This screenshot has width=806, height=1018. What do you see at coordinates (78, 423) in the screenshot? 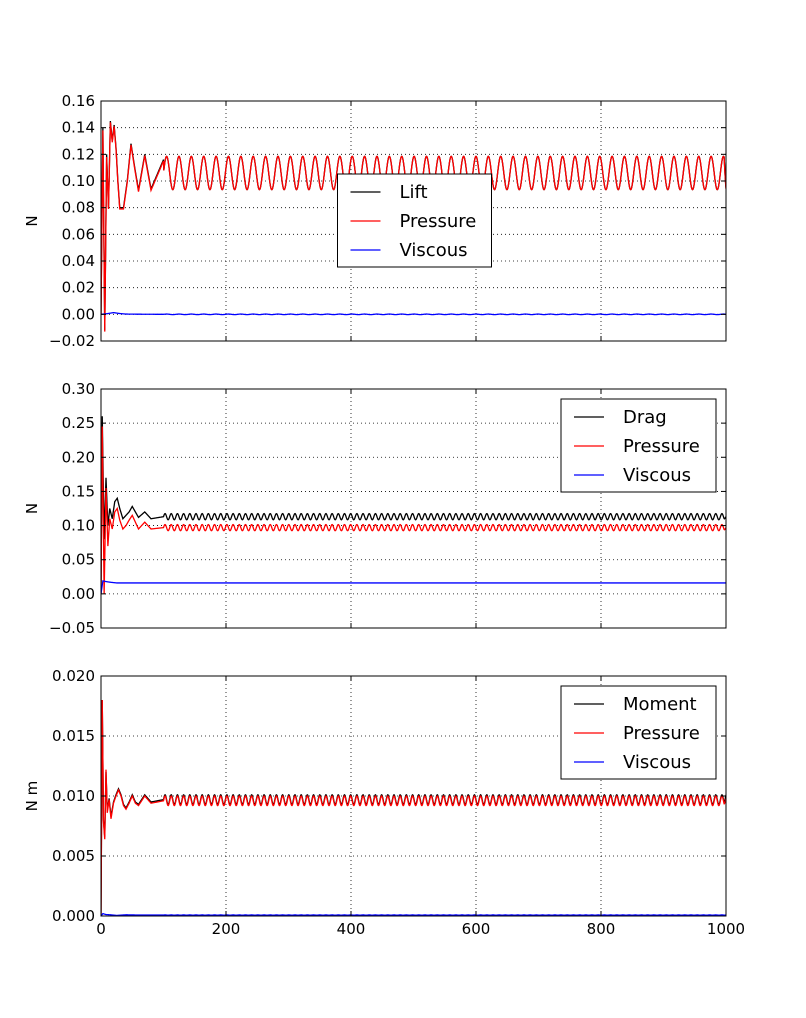
I see `y-tick-label: 0.25` at bounding box center [78, 423].